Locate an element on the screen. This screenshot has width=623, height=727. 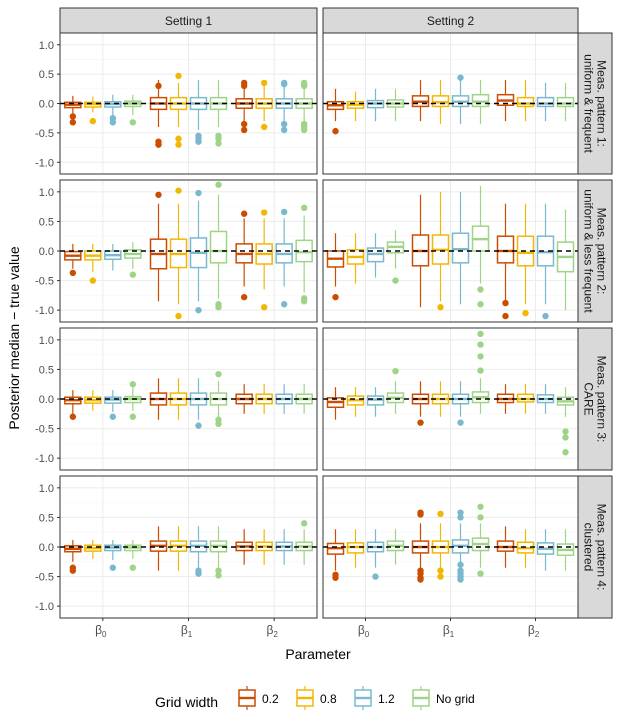
legend-label: 1.2 is located at coordinates (386, 699).